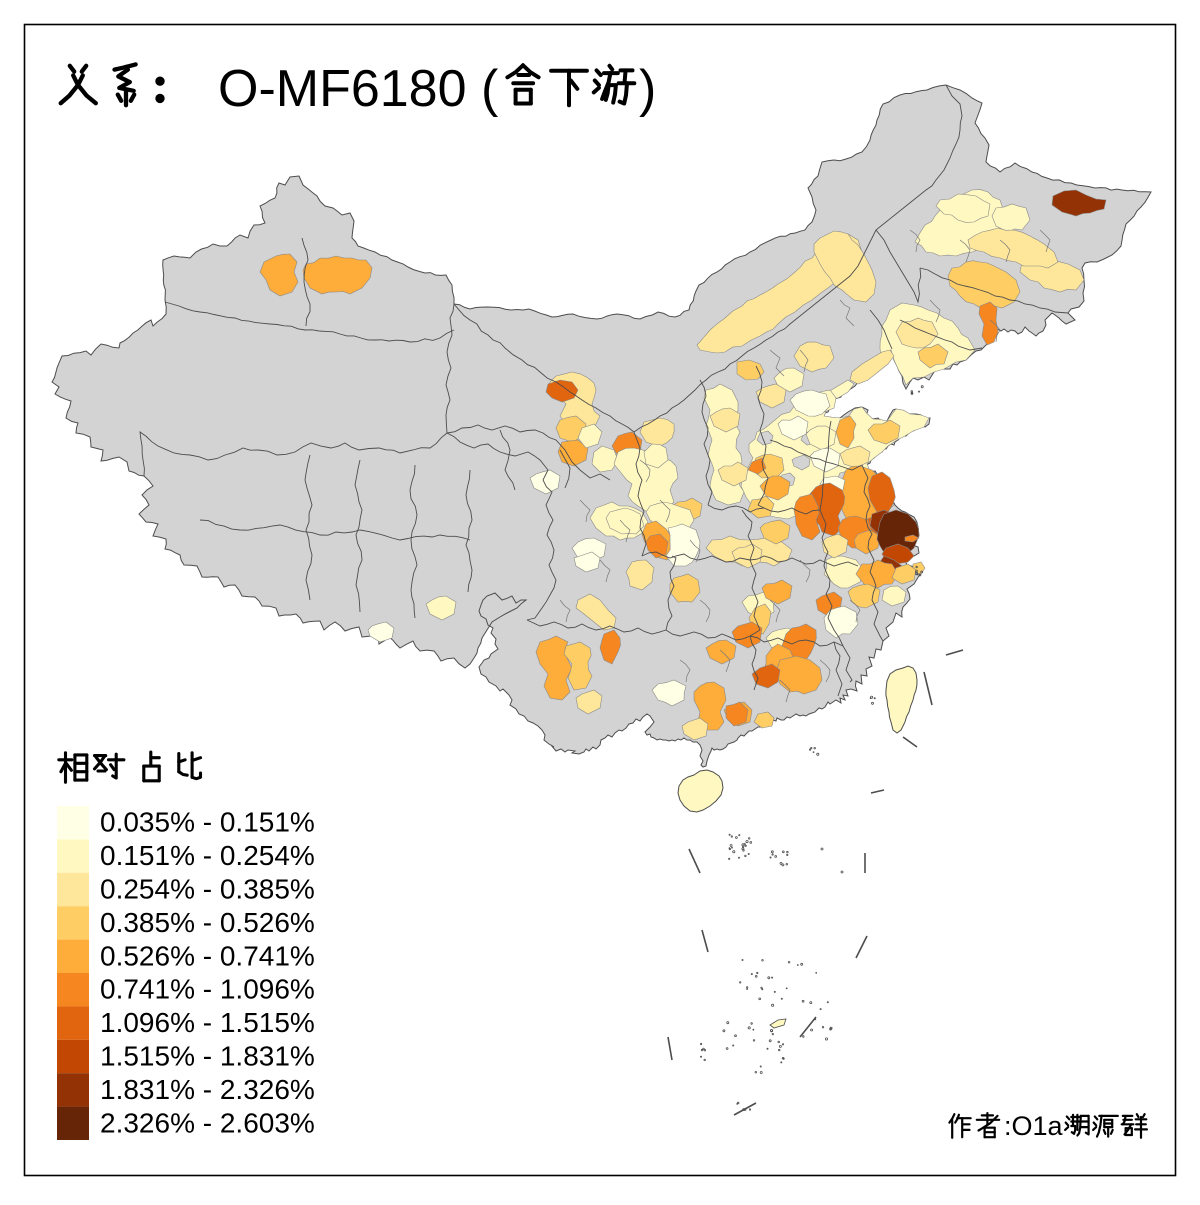 The height and width of the screenshot is (1205, 1200). Describe the element at coordinates (207, 855) in the screenshot. I see `svg-text: 0.151% - 0.254%` at that location.